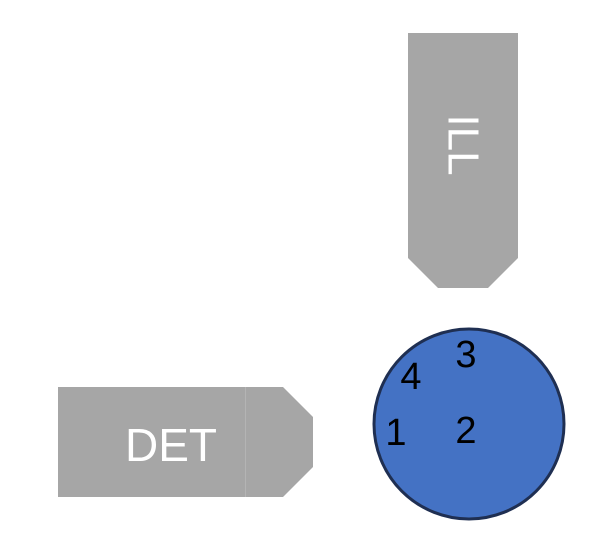 The image size is (616, 560). I want to click on illumination-arrow: ILL, so click(463, 160).